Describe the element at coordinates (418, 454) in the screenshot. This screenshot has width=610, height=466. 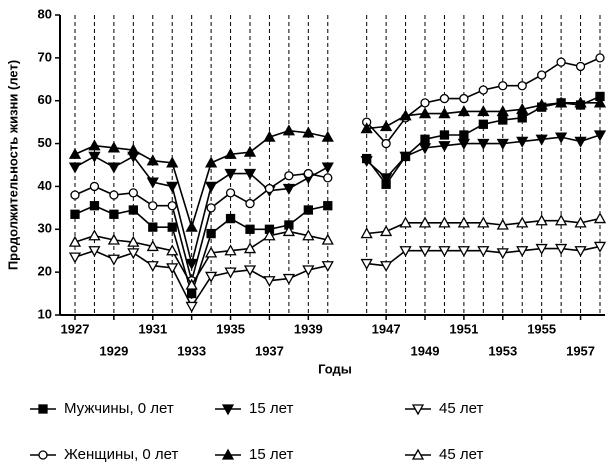
I see `legend-marker` at that location.